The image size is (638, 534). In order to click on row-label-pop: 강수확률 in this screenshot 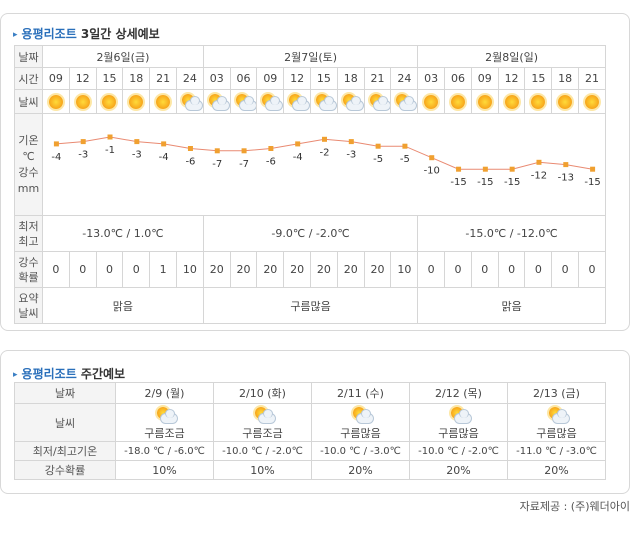, I will do `click(65, 470)`.